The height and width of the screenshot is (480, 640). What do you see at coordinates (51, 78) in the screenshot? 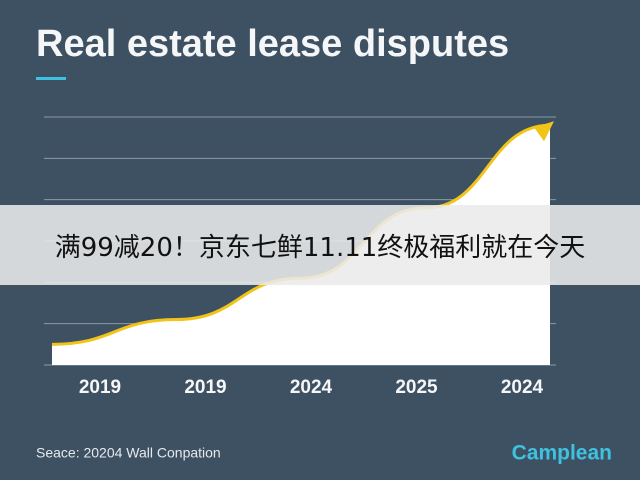
I see `title-underline` at bounding box center [51, 78].